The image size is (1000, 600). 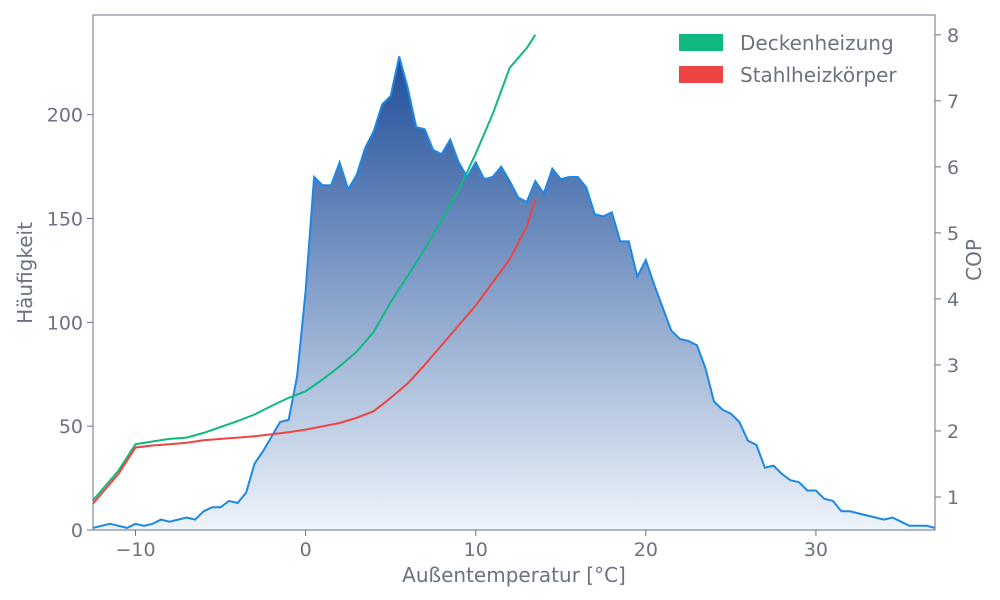 What do you see at coordinates (953, 168) in the screenshot?
I see `y-right-tick-label: 6` at bounding box center [953, 168].